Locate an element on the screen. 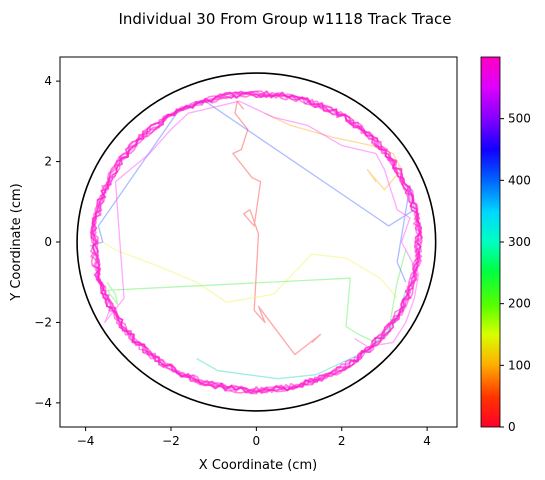 This screenshot has width=545, height=480. colorbar: 0 100 200 300 400 500 is located at coordinates (506, 245).